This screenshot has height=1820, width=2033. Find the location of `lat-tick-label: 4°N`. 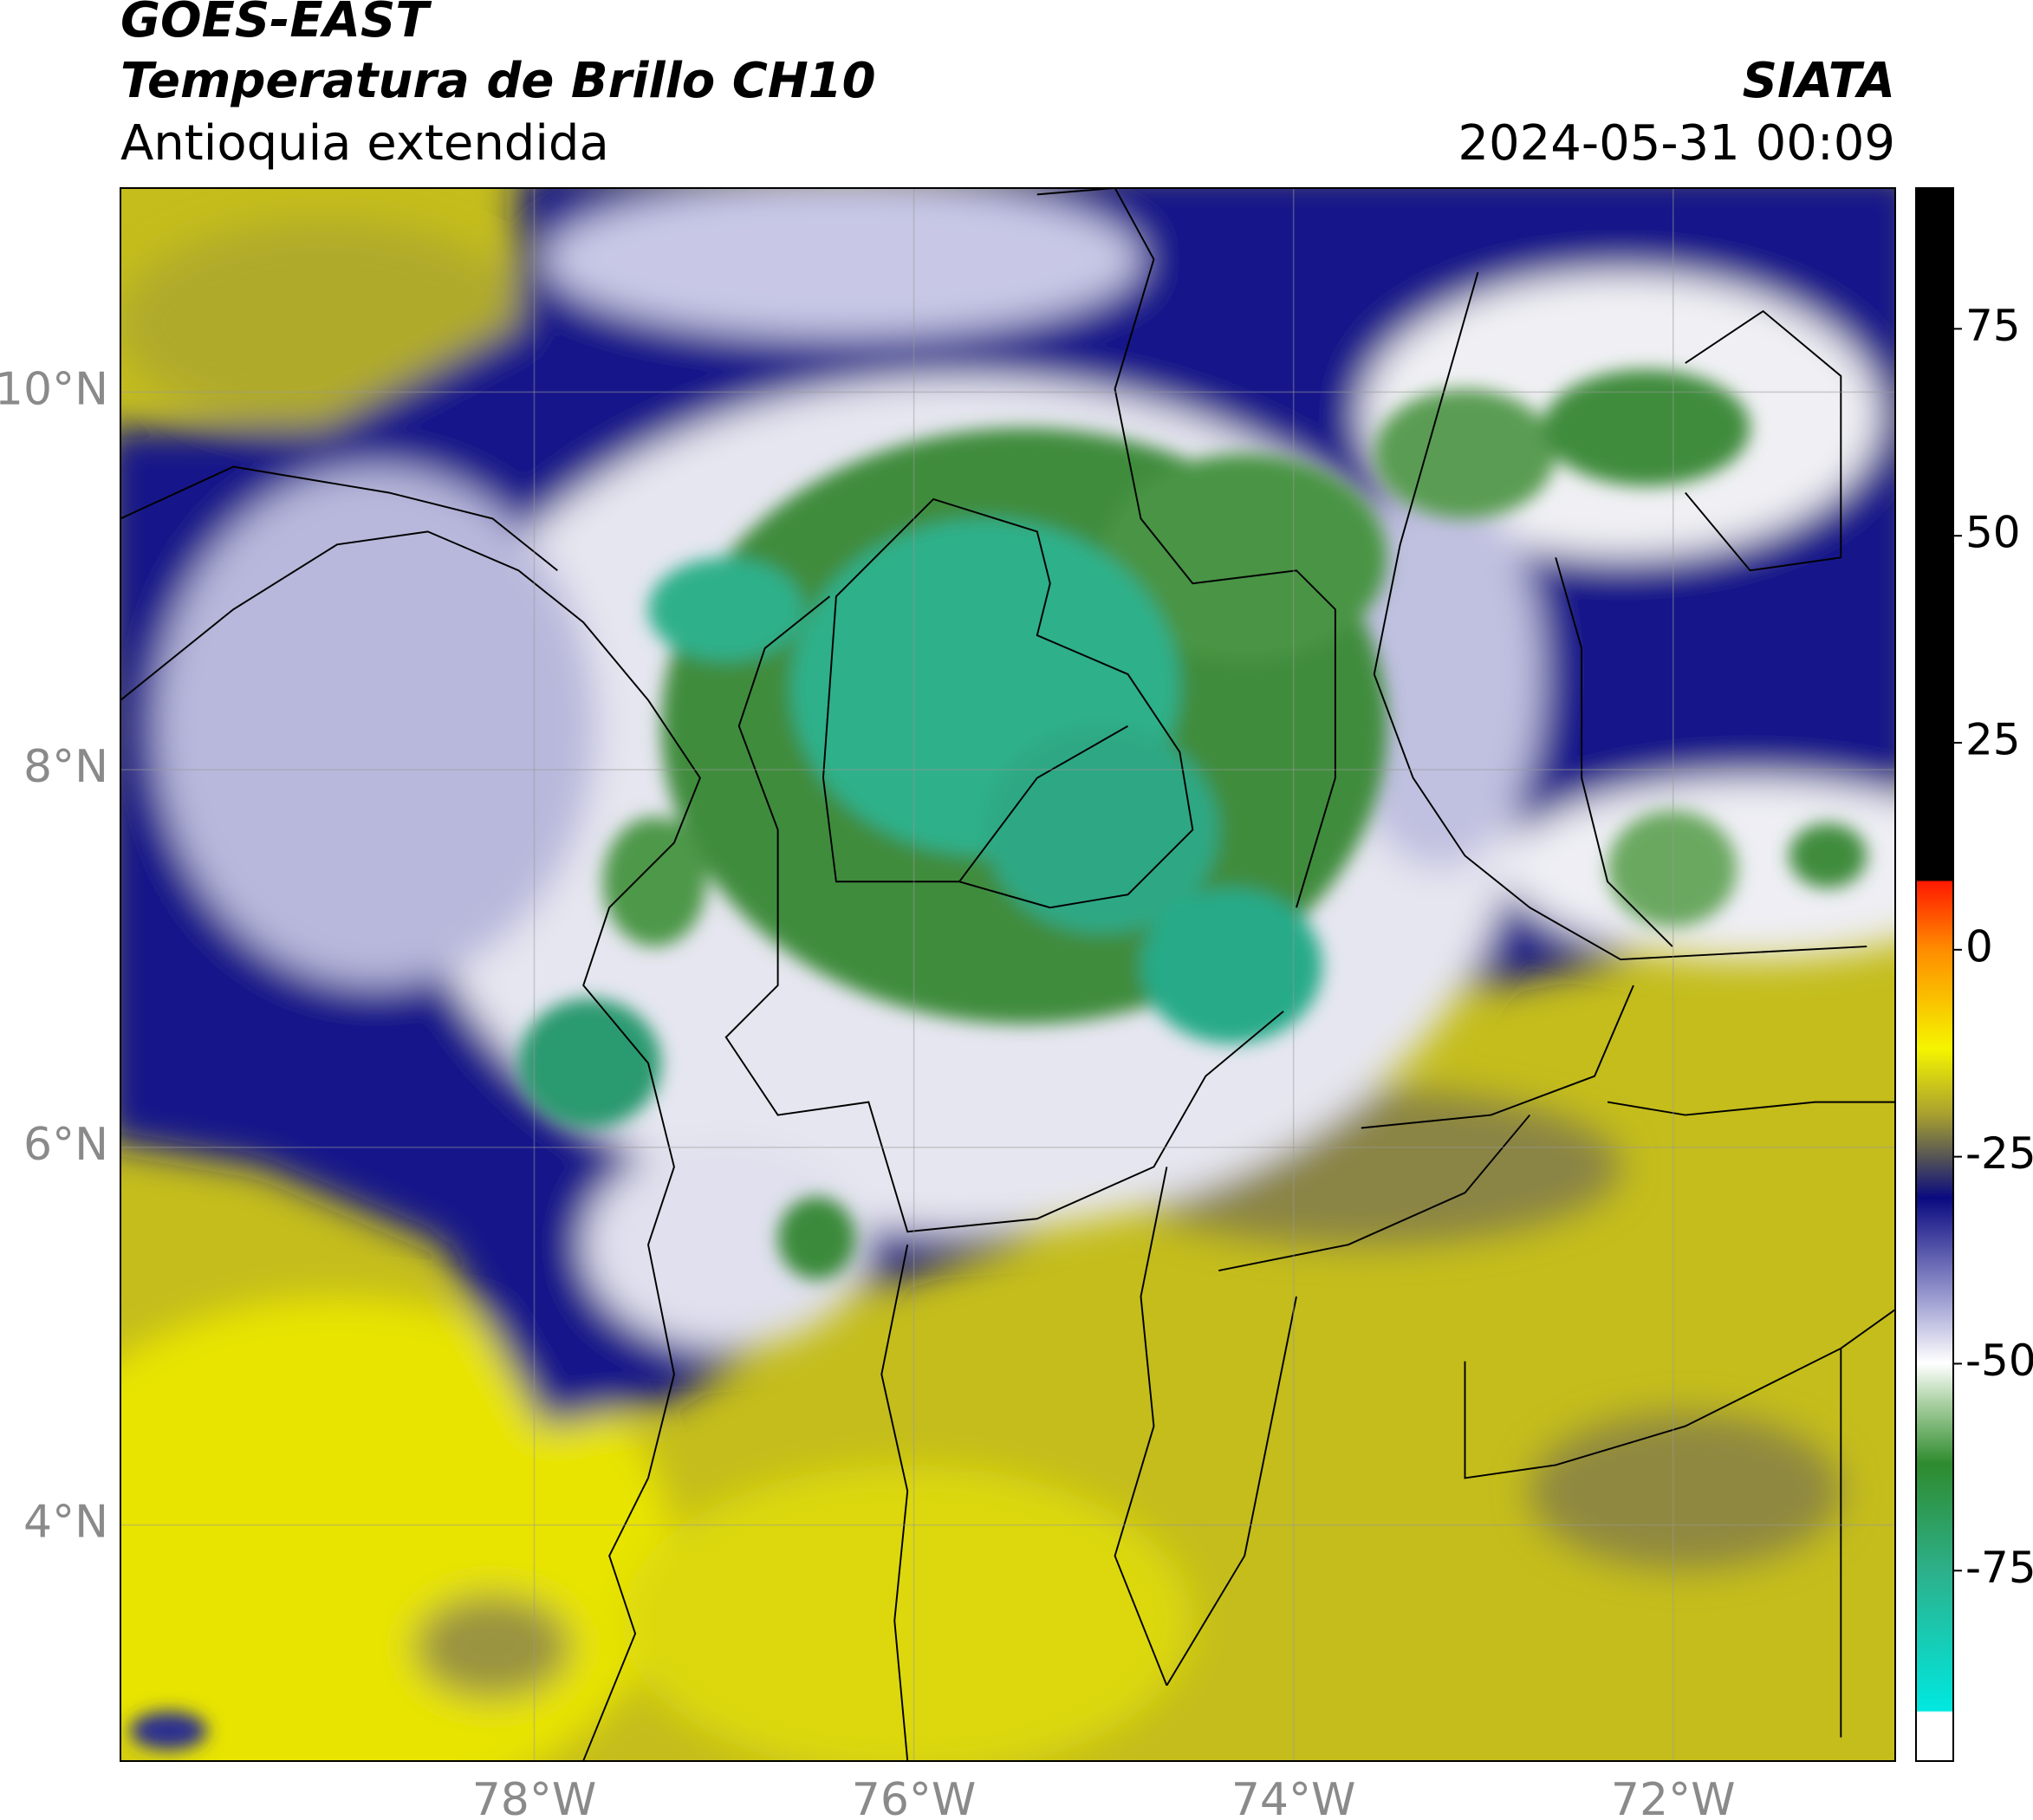

lat-tick-label: 4°N is located at coordinates (65, 1523).